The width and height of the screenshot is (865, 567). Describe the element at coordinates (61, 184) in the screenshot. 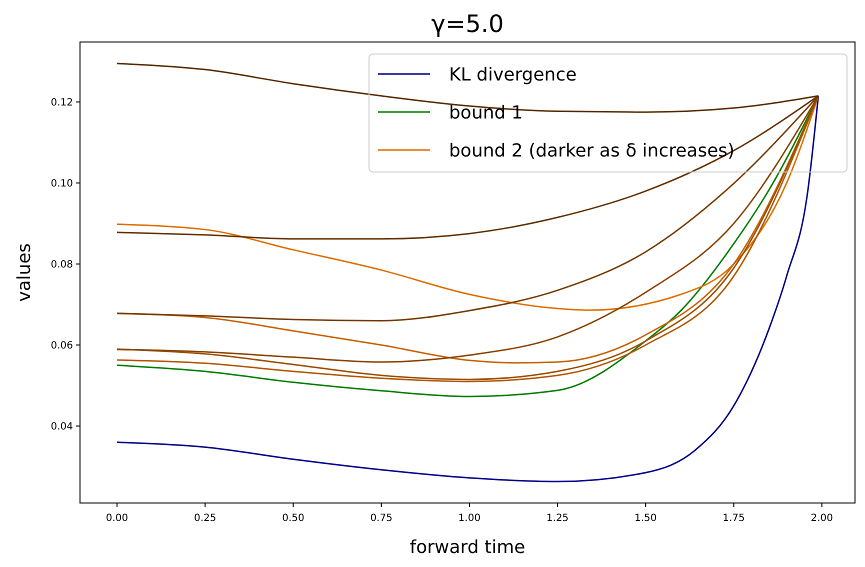

I see `y-tick-label: 0.10` at that location.